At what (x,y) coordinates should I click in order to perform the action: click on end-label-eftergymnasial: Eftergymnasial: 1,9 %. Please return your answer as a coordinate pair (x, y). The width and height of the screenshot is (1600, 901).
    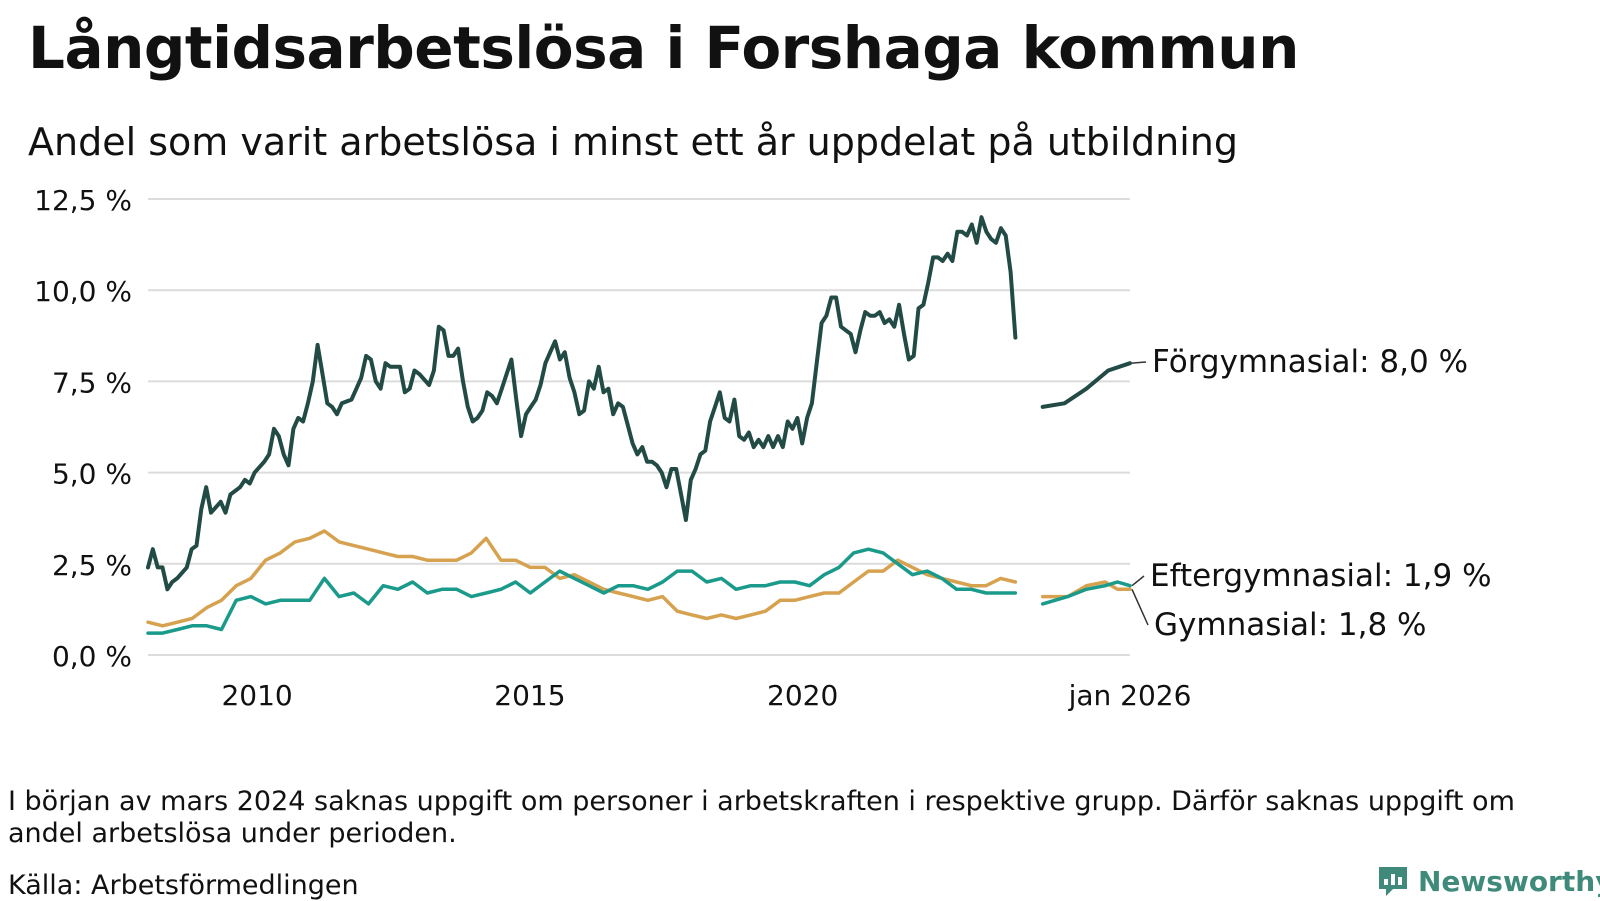
    Looking at the image, I should click on (1321, 576).